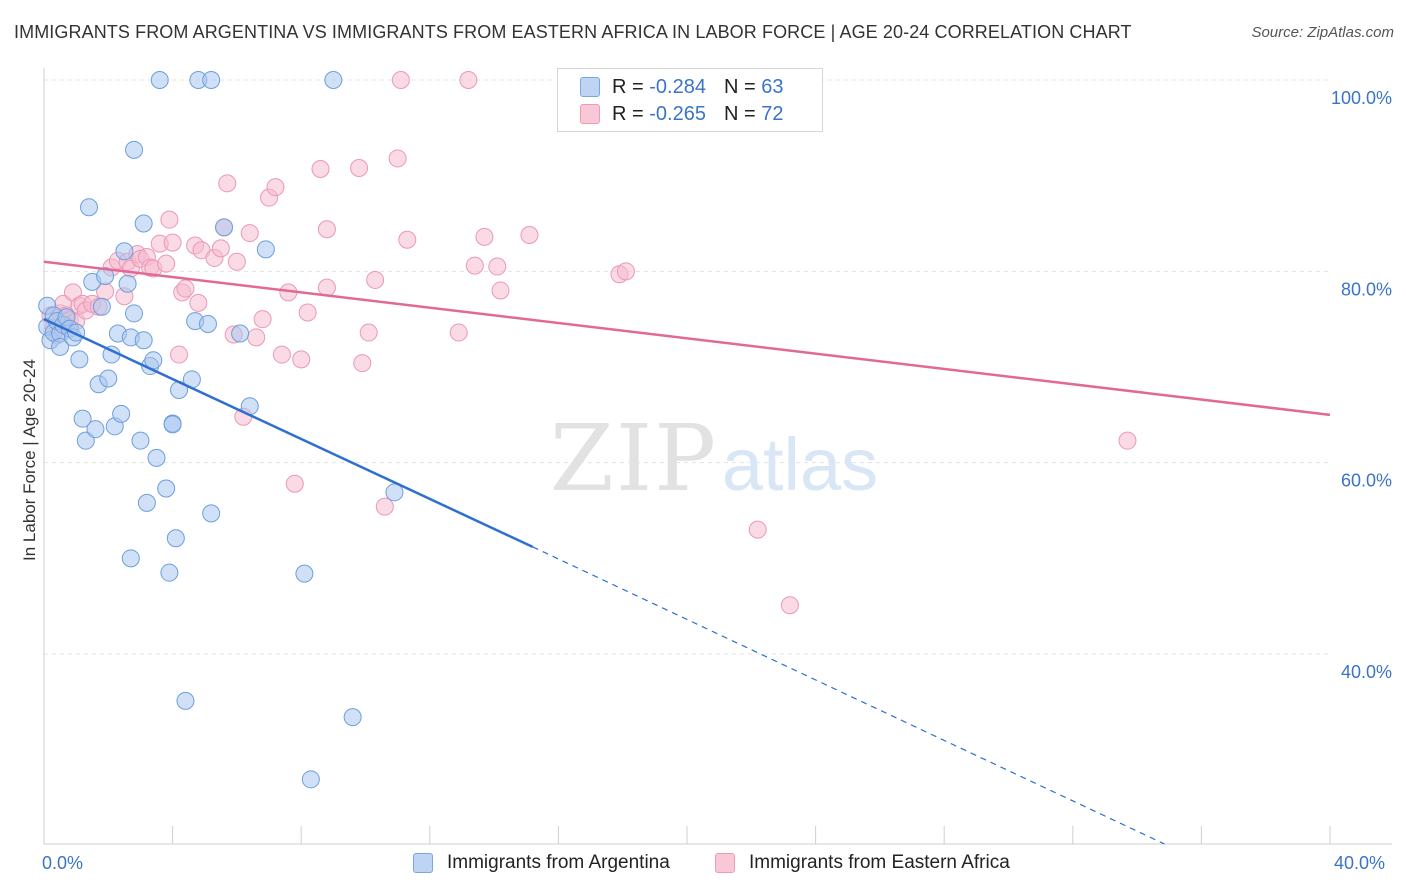 Image resolution: width=1406 pixels, height=892 pixels. I want to click on stats-legend-row-argentina: R = -0.284 N = 63, so click(681, 87).